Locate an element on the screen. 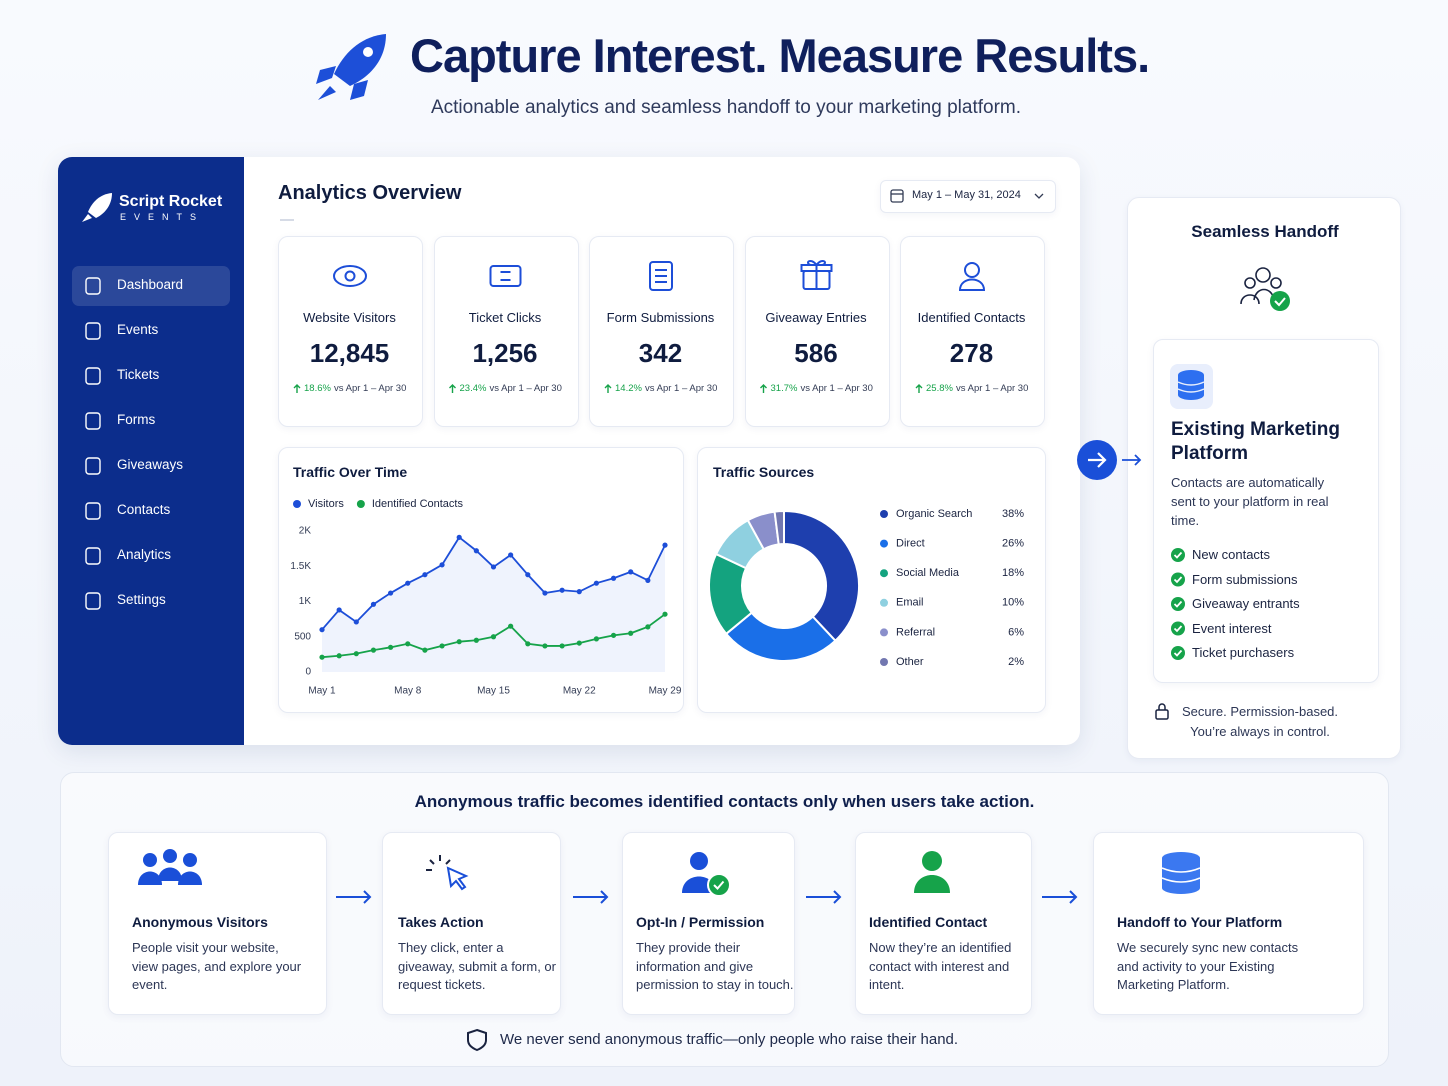 Image resolution: width=1448 pixels, height=1086 pixels. kpi-label: Identified Contacts is located at coordinates (971, 317).